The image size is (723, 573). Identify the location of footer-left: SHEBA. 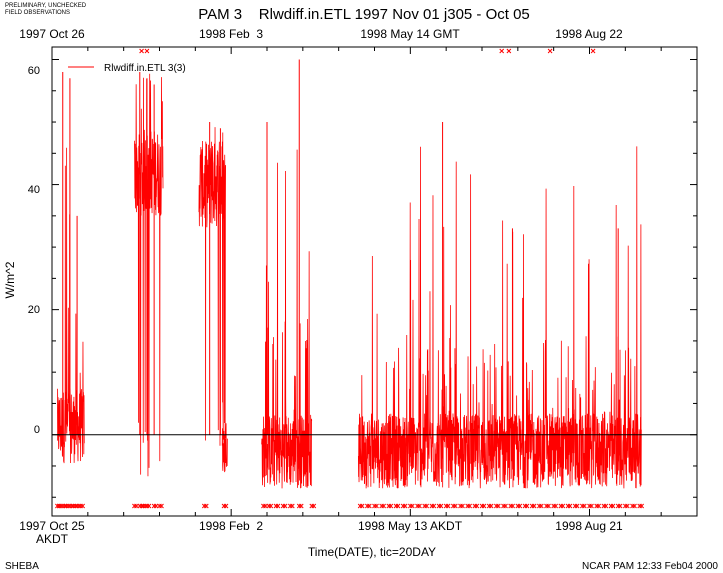
(22, 566).